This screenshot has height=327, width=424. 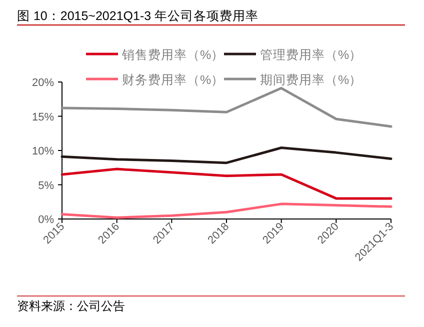 I want to click on y-tick-label: 5%, so click(x=46, y=186).